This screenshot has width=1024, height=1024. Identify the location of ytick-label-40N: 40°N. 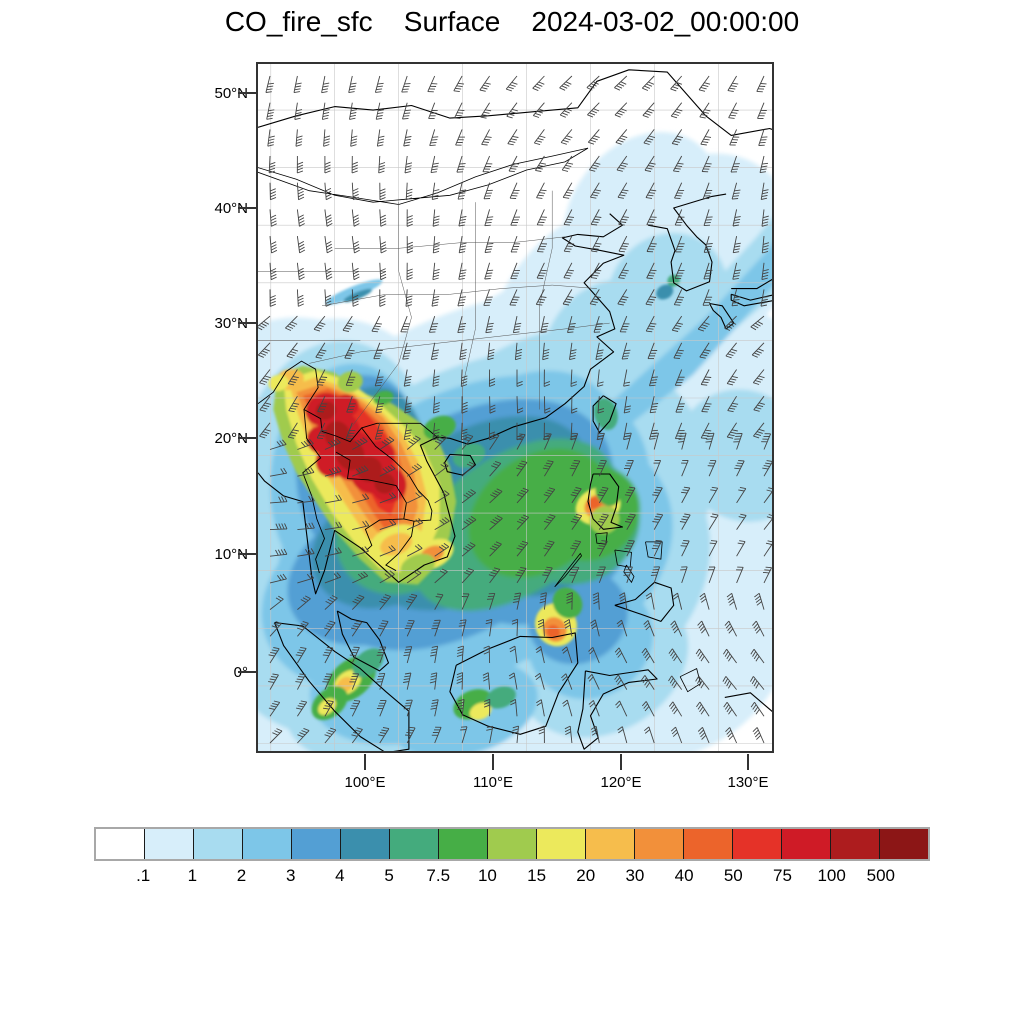
(231, 208).